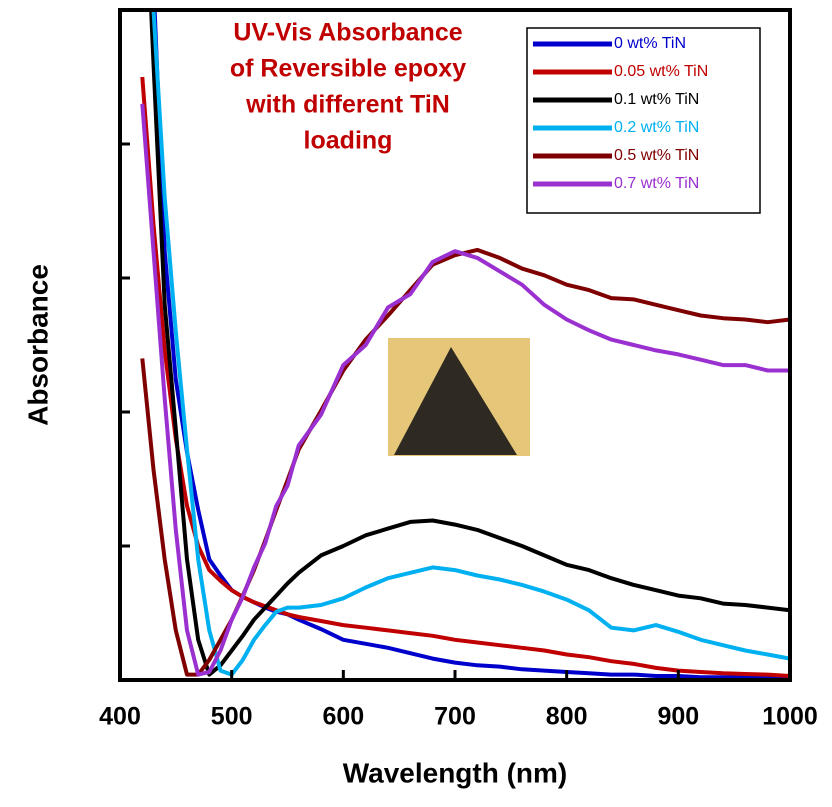 The width and height of the screenshot is (832, 807). Describe the element at coordinates (650, 43) in the screenshot. I see `legend-label: 0 wt% TiN` at that location.